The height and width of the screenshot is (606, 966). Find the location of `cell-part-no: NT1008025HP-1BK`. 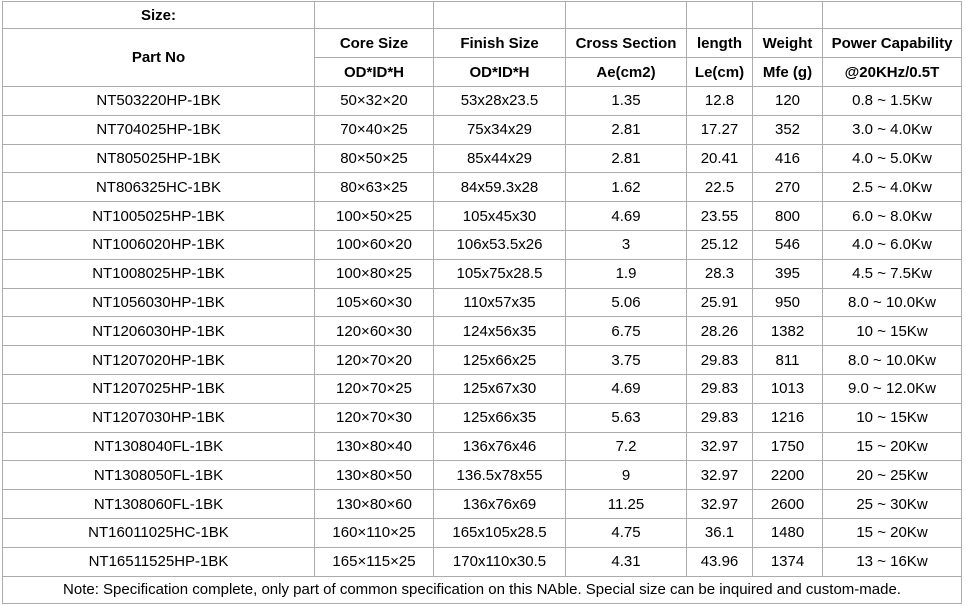

cell-part-no: NT1008025HP-1BK is located at coordinates (158, 273).